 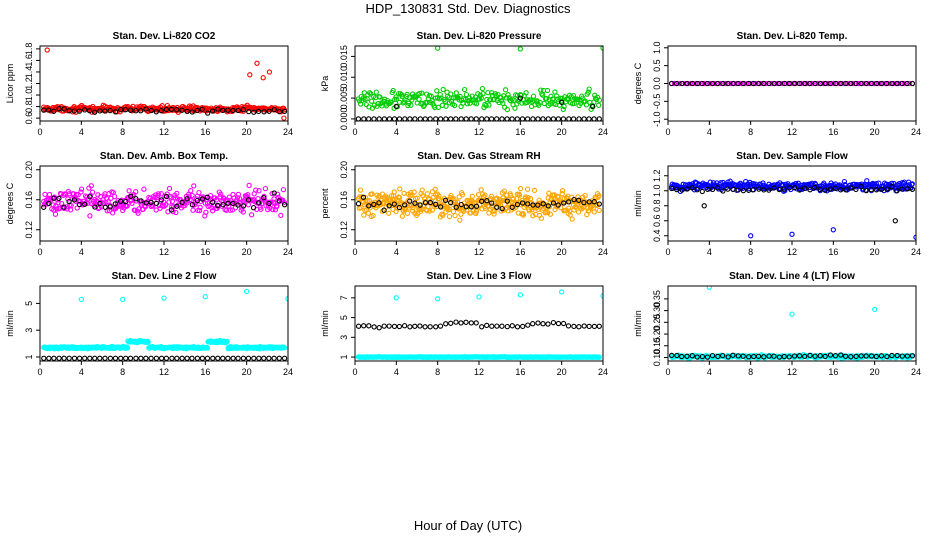 I want to click on y-tick-label: 1.6, so click(x=29, y=60).